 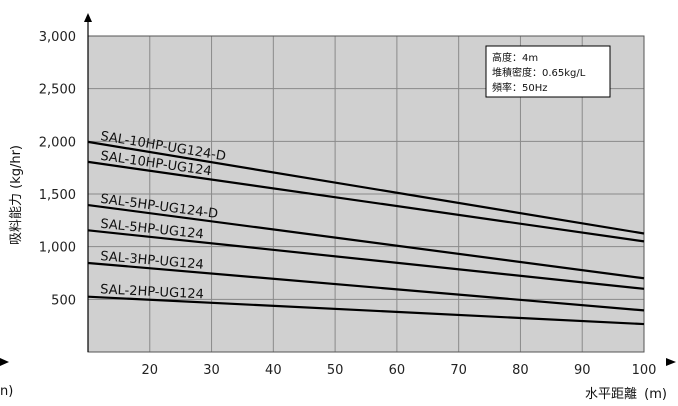 I want to click on x-axis-title-unit: (m), so click(x=655, y=394).